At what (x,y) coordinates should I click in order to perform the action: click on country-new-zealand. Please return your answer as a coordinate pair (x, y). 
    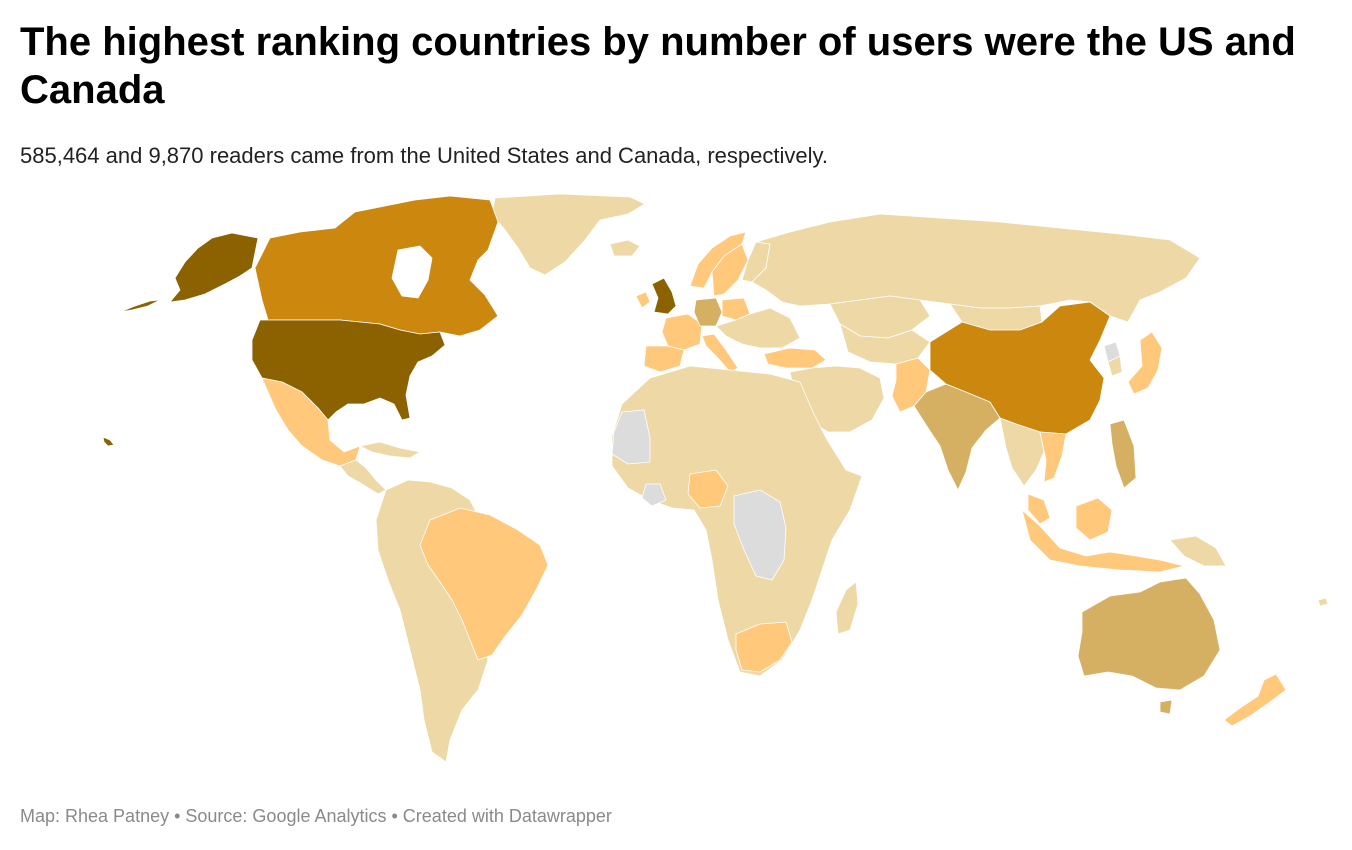
    Looking at the image, I should click on (1255, 700).